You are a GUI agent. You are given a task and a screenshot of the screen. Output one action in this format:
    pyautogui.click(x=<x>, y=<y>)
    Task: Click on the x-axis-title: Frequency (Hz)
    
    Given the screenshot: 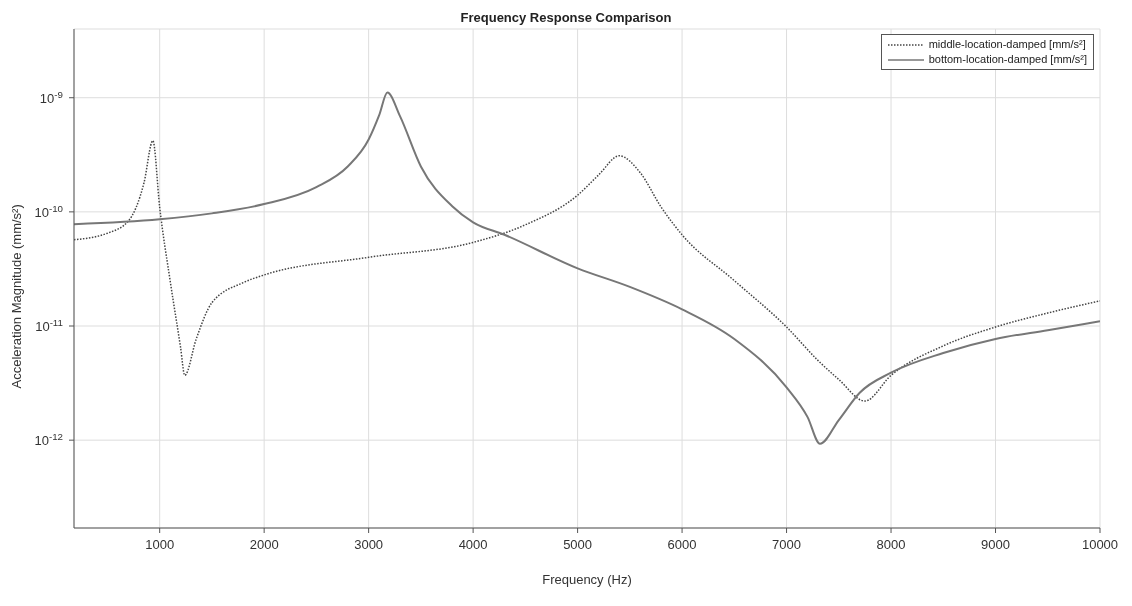 What is the action you would take?
    pyautogui.click(x=587, y=579)
    